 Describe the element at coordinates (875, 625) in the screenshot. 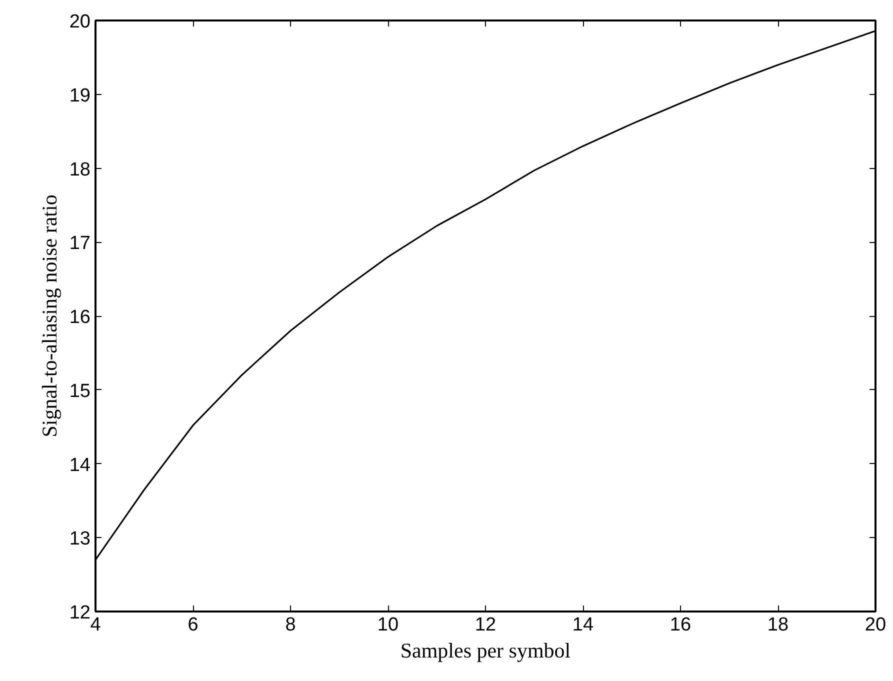

I see `x-tick-label: 20` at that location.